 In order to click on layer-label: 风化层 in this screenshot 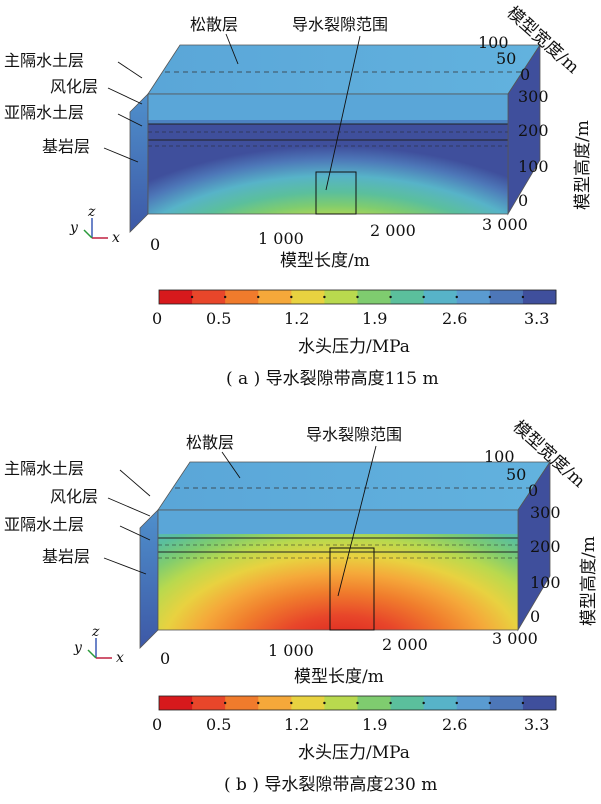, I will do `click(74, 86)`.